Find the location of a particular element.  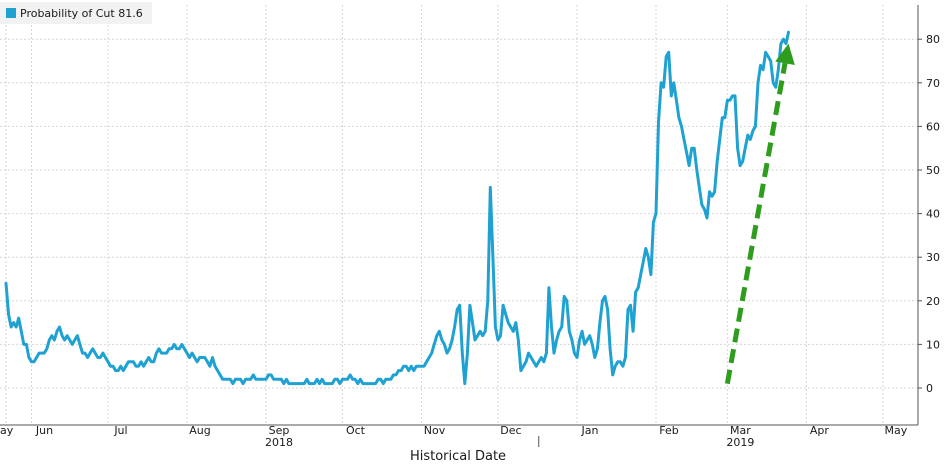

x-tick-label: Oct is located at coordinates (356, 430).